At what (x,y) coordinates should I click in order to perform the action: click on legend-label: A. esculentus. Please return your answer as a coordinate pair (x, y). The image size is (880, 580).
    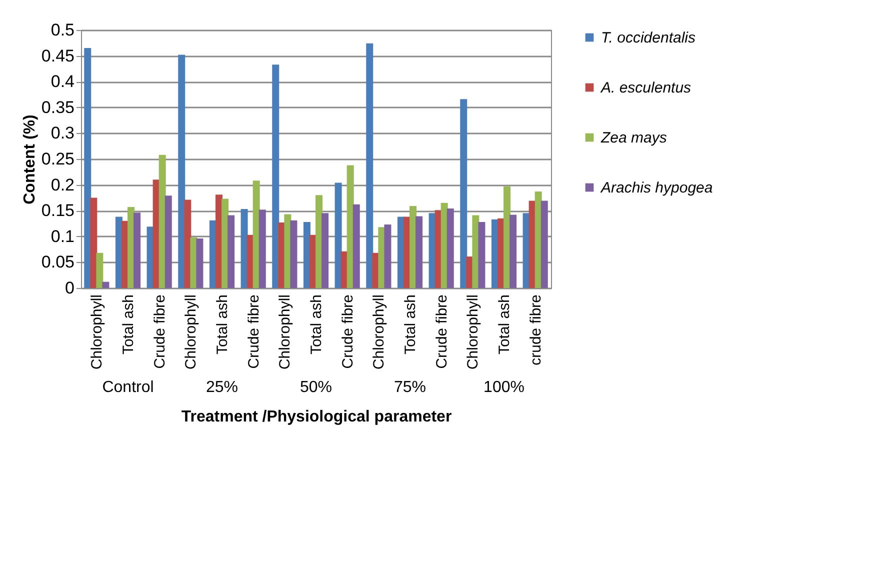
    Looking at the image, I should click on (646, 88).